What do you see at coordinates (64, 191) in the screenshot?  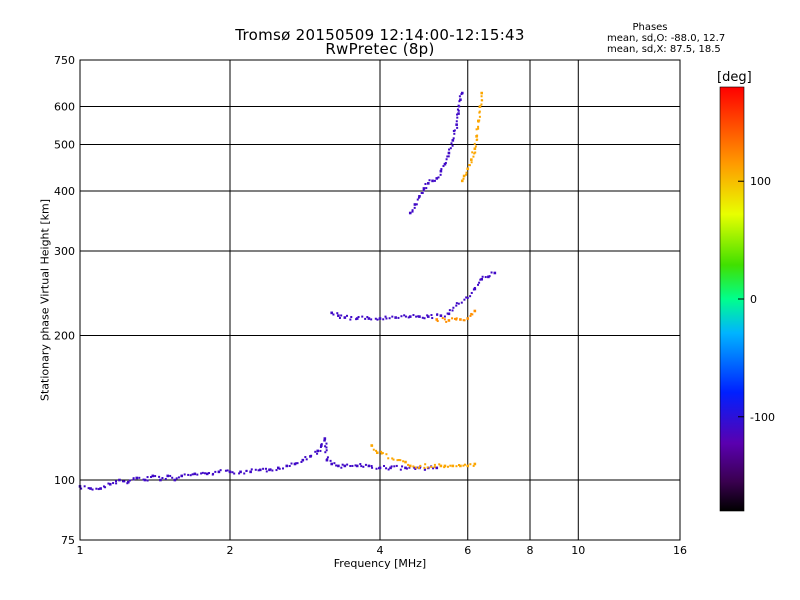 I see `y-tick-label: 400` at bounding box center [64, 191].